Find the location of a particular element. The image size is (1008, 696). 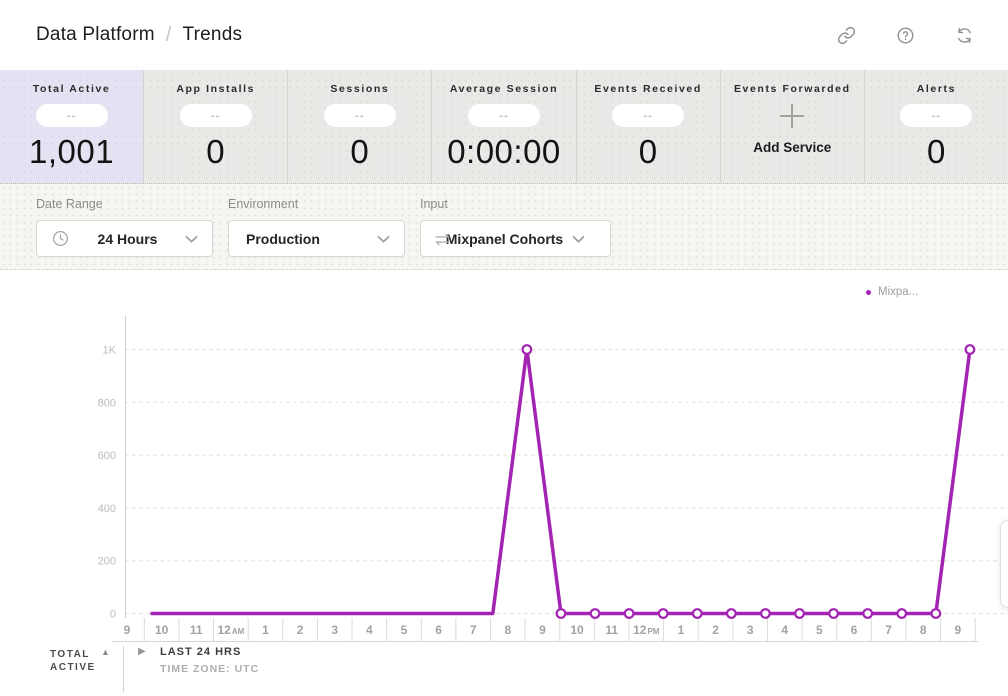

stat-card-total-active: Total Active -- 1,001 is located at coordinates (72, 126).